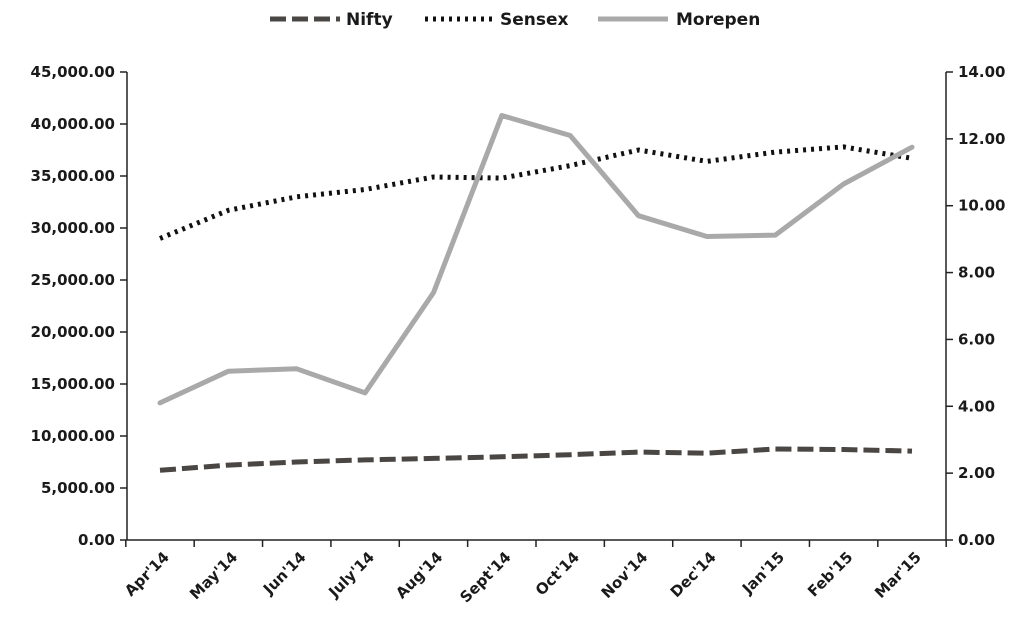 Image resolution: width=1024 pixels, height=638 pixels. Describe the element at coordinates (96, 540) in the screenshot. I see `y-left-tick-label: 0.00` at that location.